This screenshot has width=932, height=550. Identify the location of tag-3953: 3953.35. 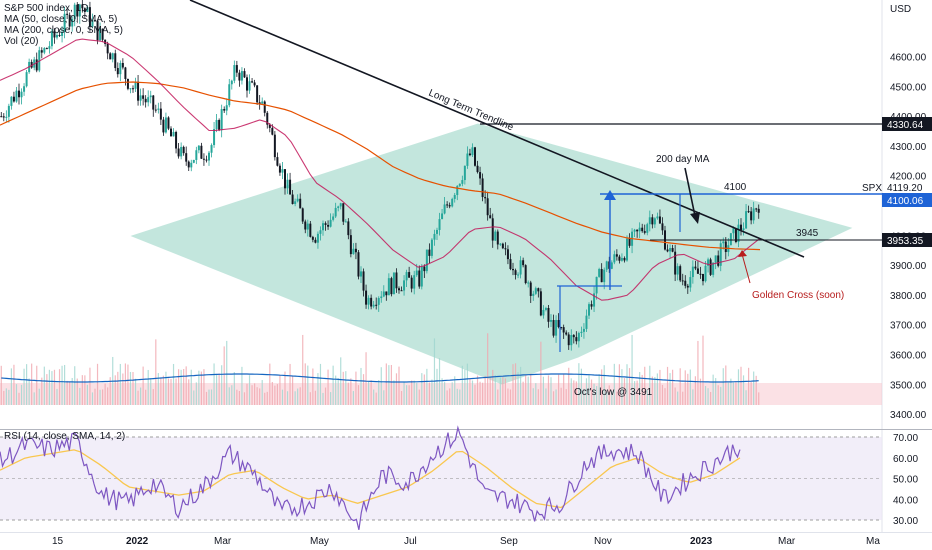
(905, 241).